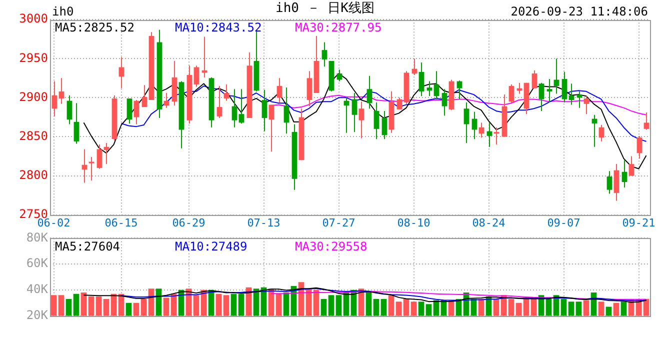 This screenshot has width=660, height=360. I want to click on chart-title: ih0 － 日K线图, so click(325, 8).